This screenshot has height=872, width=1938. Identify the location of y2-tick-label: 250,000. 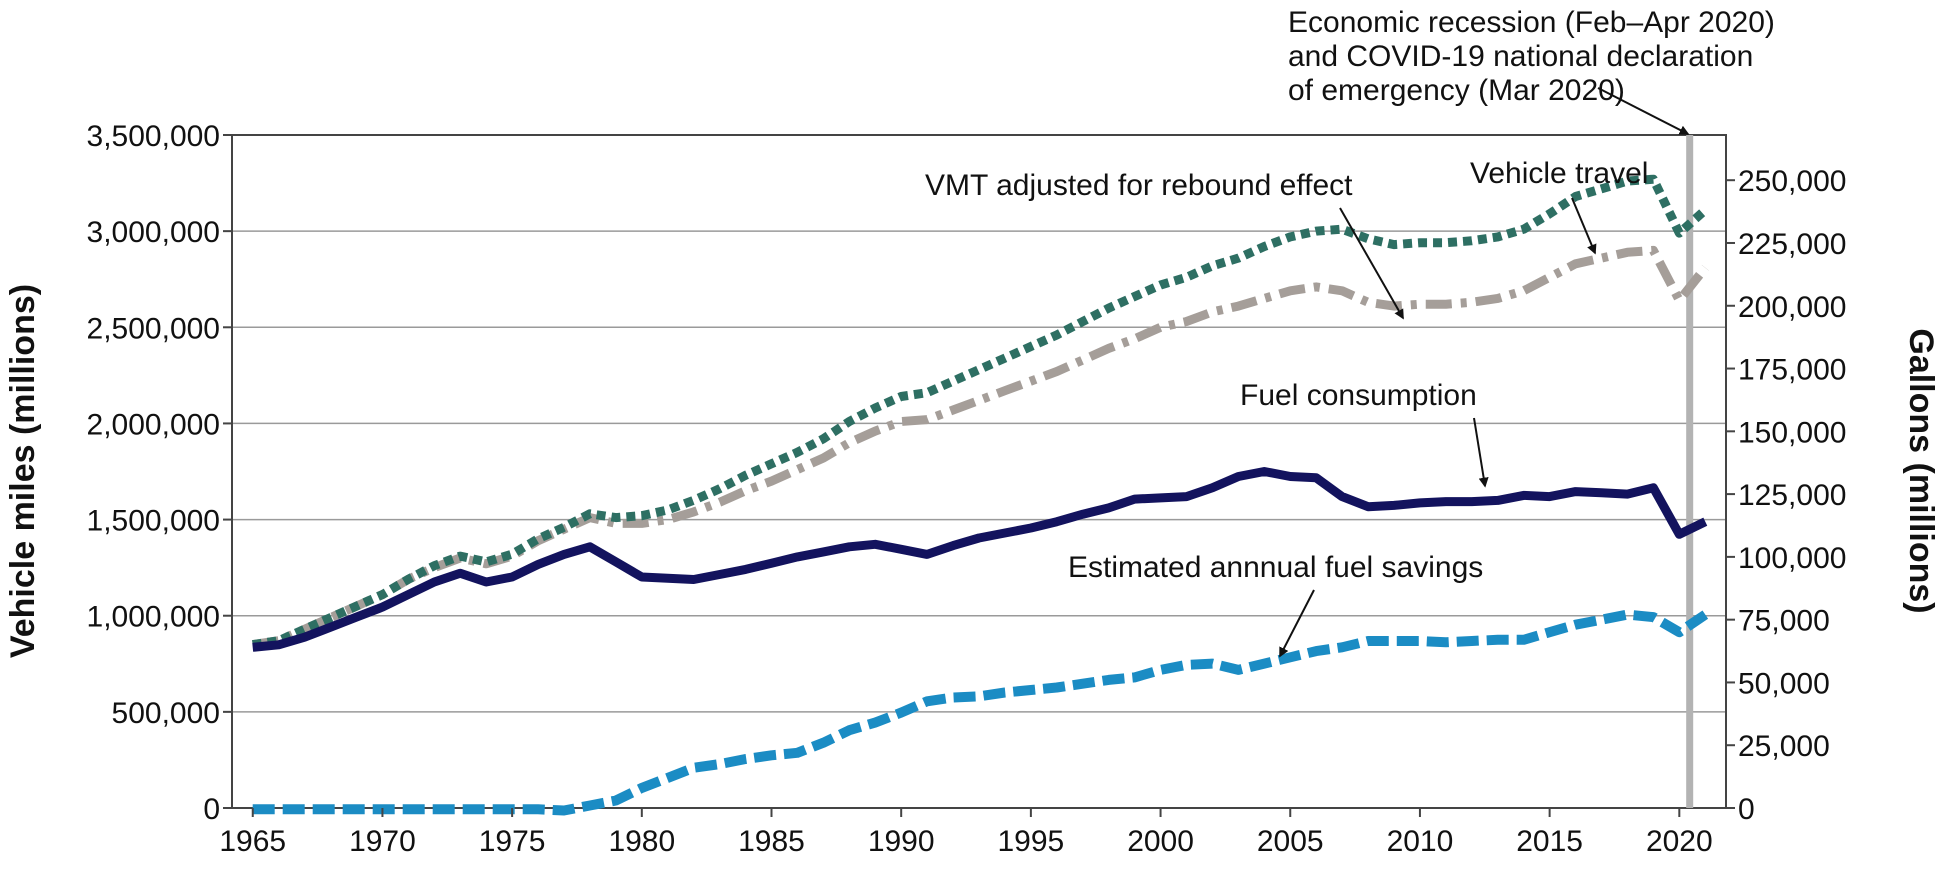
(1792, 181).